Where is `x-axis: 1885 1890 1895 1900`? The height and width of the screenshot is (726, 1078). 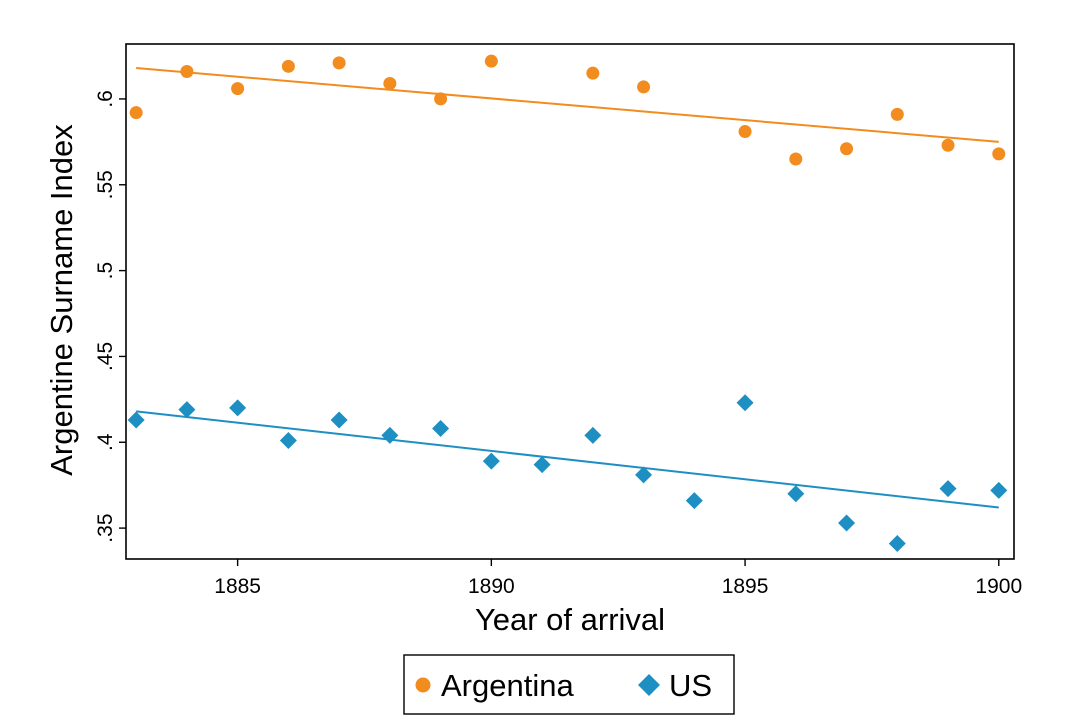 x-axis: 1885 1890 1895 1900 is located at coordinates (618, 578).